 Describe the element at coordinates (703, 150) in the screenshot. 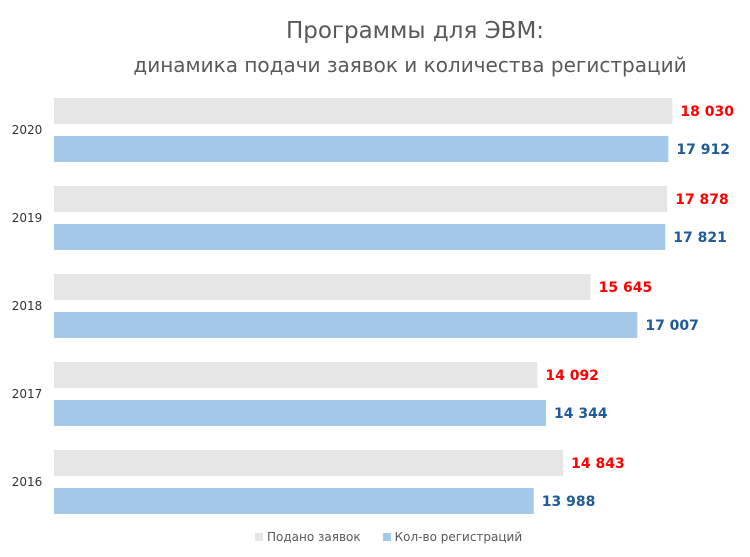

I see `data-label: 17 912` at that location.